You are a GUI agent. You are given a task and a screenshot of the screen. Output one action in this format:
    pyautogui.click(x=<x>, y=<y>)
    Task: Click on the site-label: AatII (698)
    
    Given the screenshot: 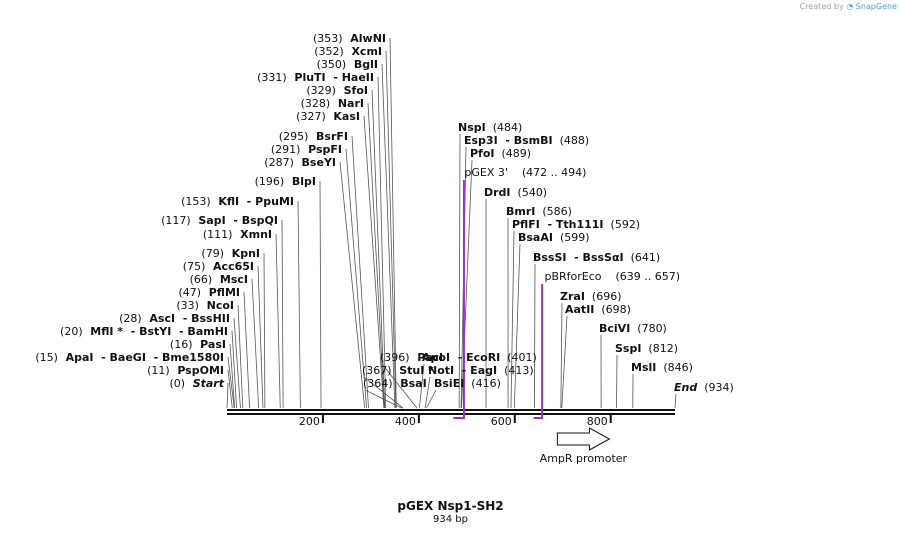 What is the action you would take?
    pyautogui.click(x=598, y=309)
    